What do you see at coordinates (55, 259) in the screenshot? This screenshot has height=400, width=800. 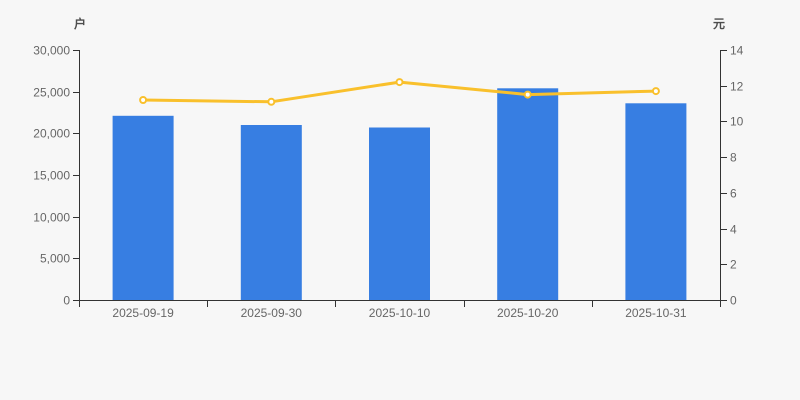 I see `y-left-tick-label: 5,000` at bounding box center [55, 259].